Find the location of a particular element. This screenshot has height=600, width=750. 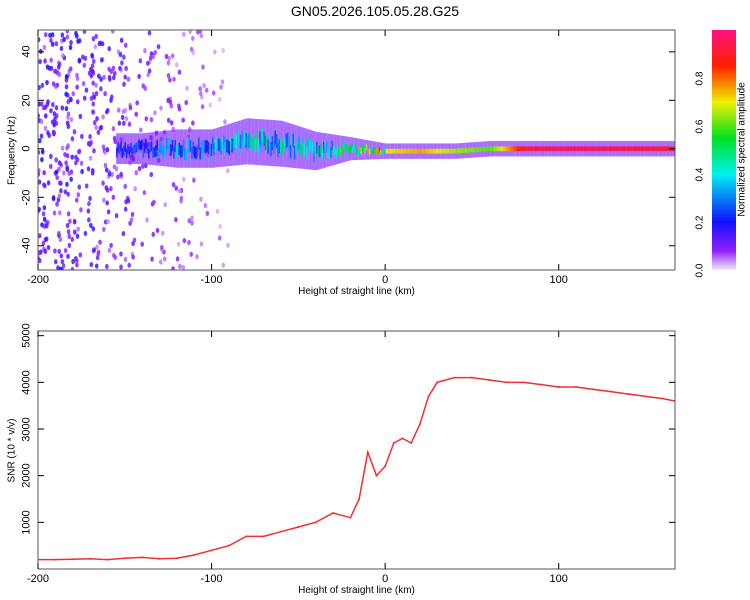

x-tick-label: 100 is located at coordinates (558, 280).